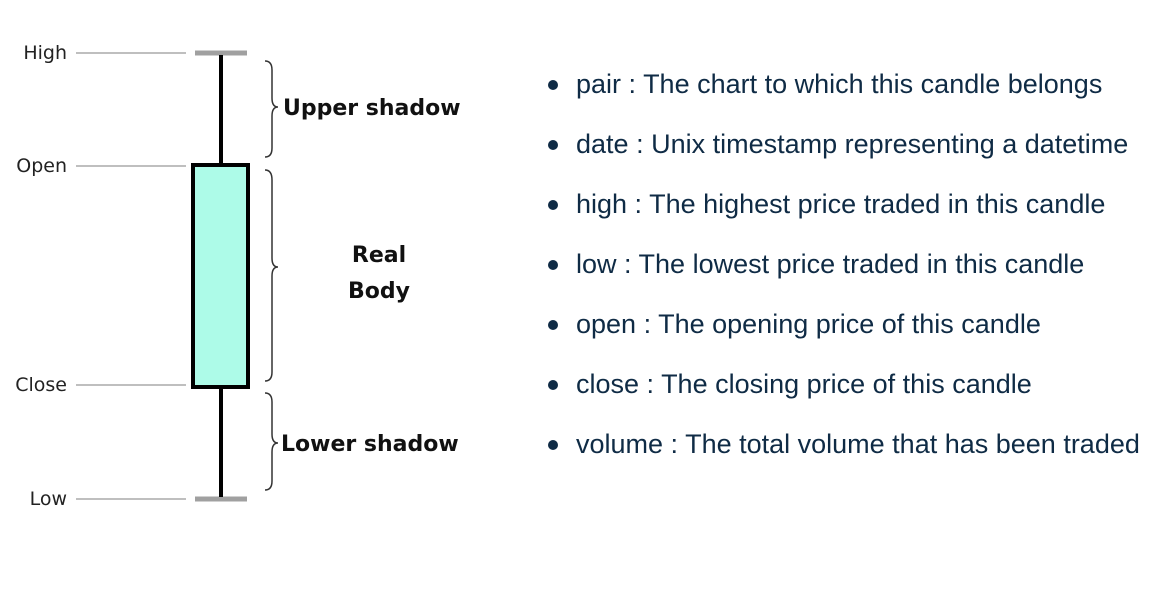 This screenshot has width=1164, height=607. Describe the element at coordinates (849, 324) in the screenshot. I see `field-description: The opening price of this candle` at that location.